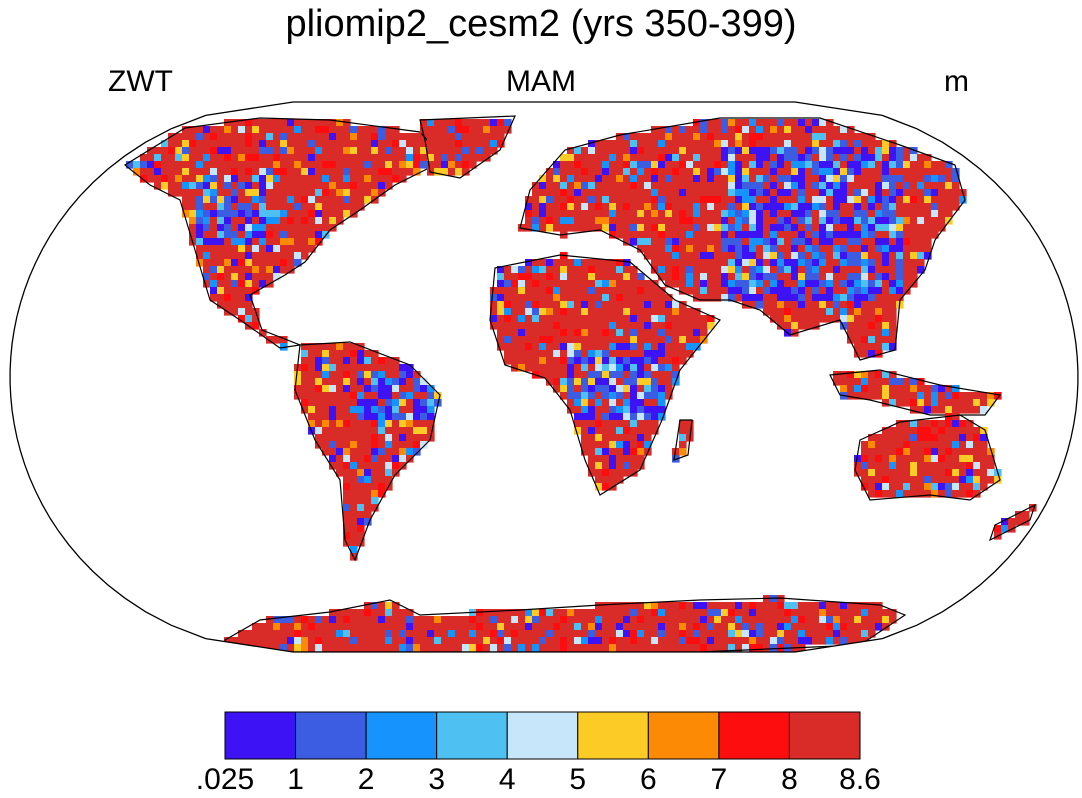 This screenshot has height=798, width=1082. I want to click on coastline-indonesia, so click(915, 392).